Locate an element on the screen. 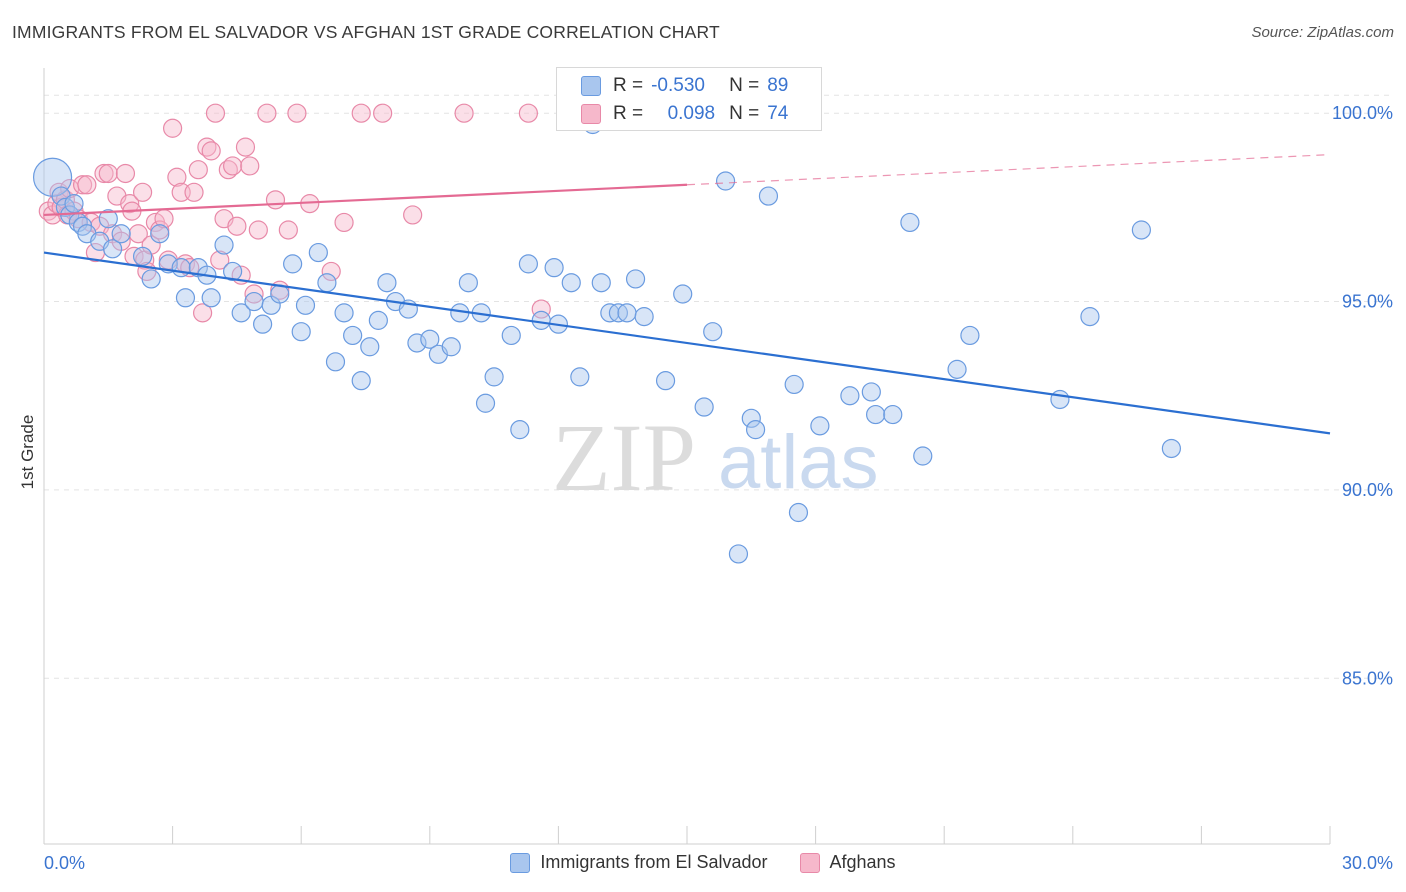 This screenshot has width=1406, height=892. pink-swatch-icon is located at coordinates (809, 862).